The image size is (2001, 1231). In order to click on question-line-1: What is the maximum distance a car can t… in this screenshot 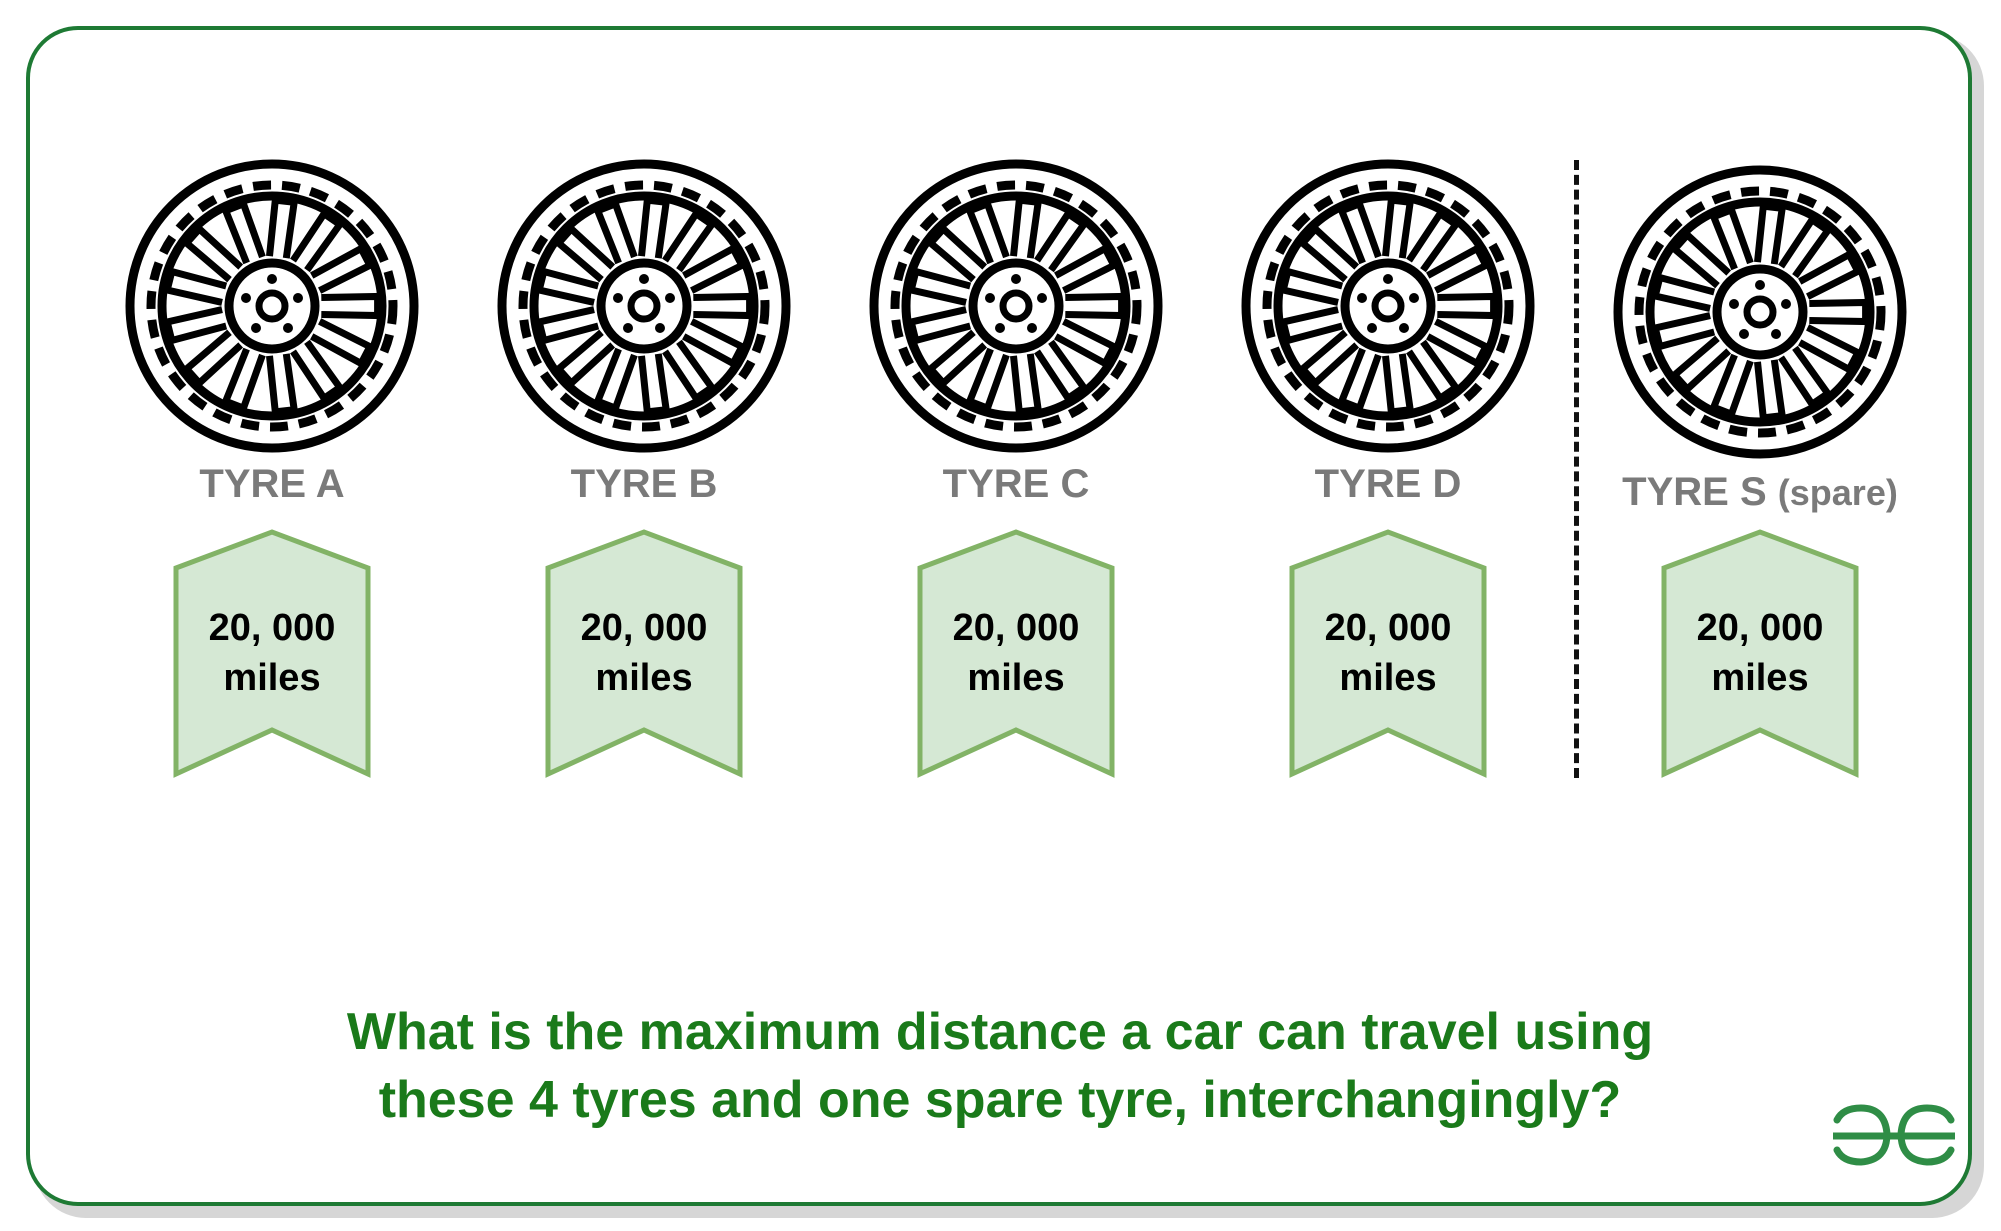, I will do `click(1000, 1032)`.